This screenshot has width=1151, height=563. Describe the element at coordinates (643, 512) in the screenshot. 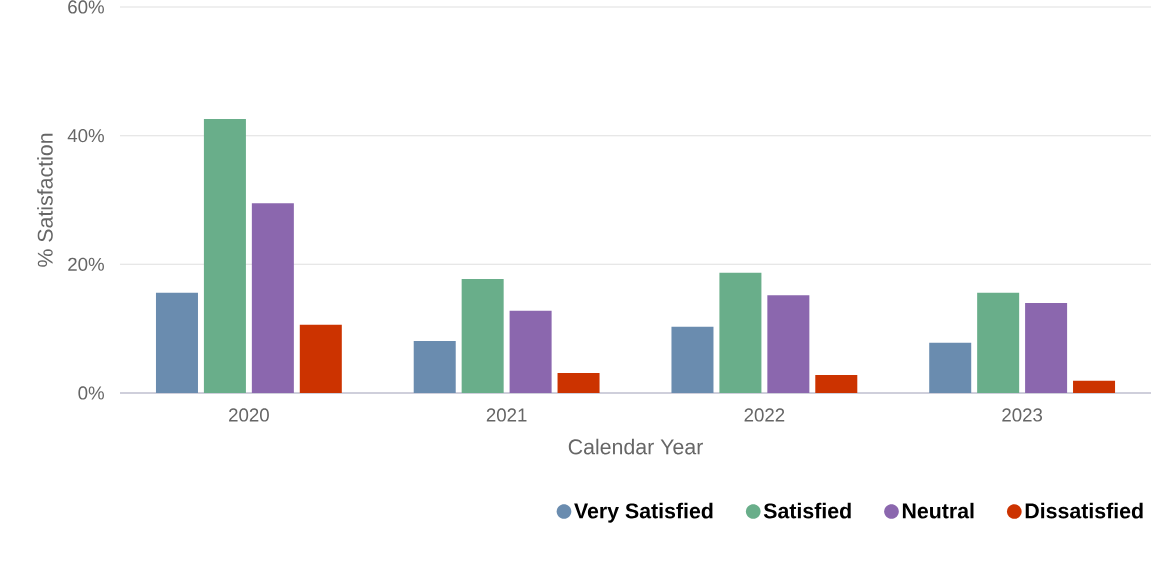

I see `legend-label: Very Satisfied` at that location.